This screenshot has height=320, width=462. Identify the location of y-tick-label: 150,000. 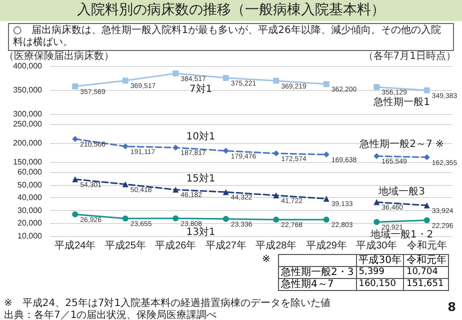
(28, 162).